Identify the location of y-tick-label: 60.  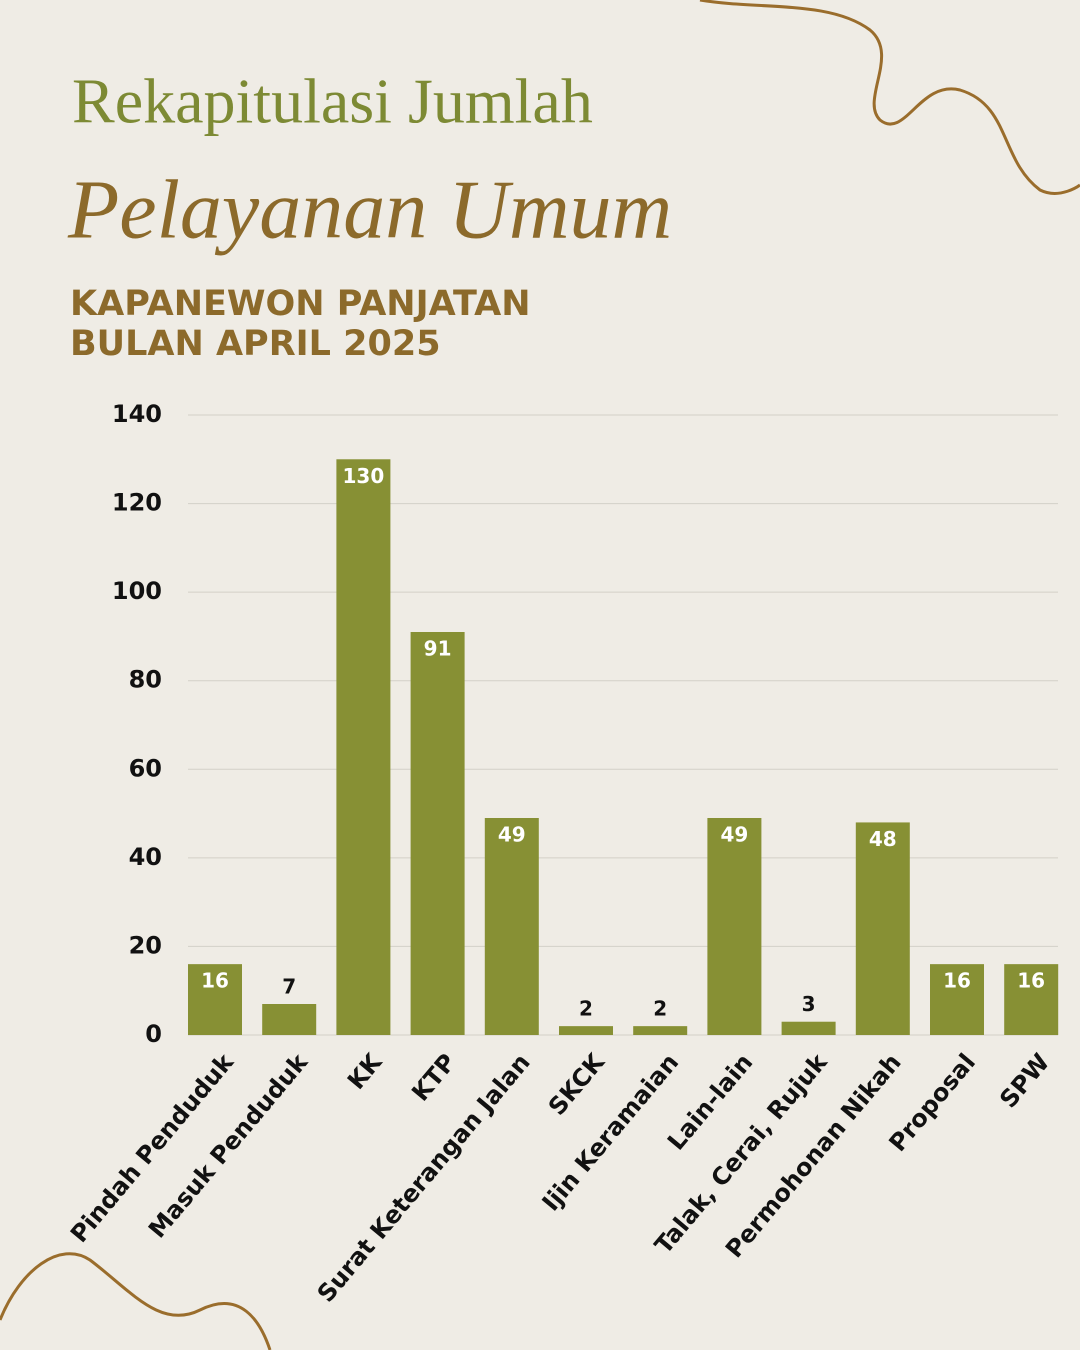
(145, 768).